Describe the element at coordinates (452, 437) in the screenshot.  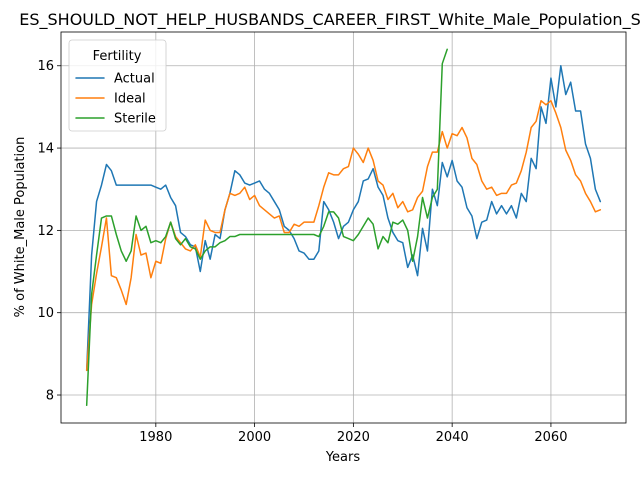
I see `x-tick-label: 2040` at that location.